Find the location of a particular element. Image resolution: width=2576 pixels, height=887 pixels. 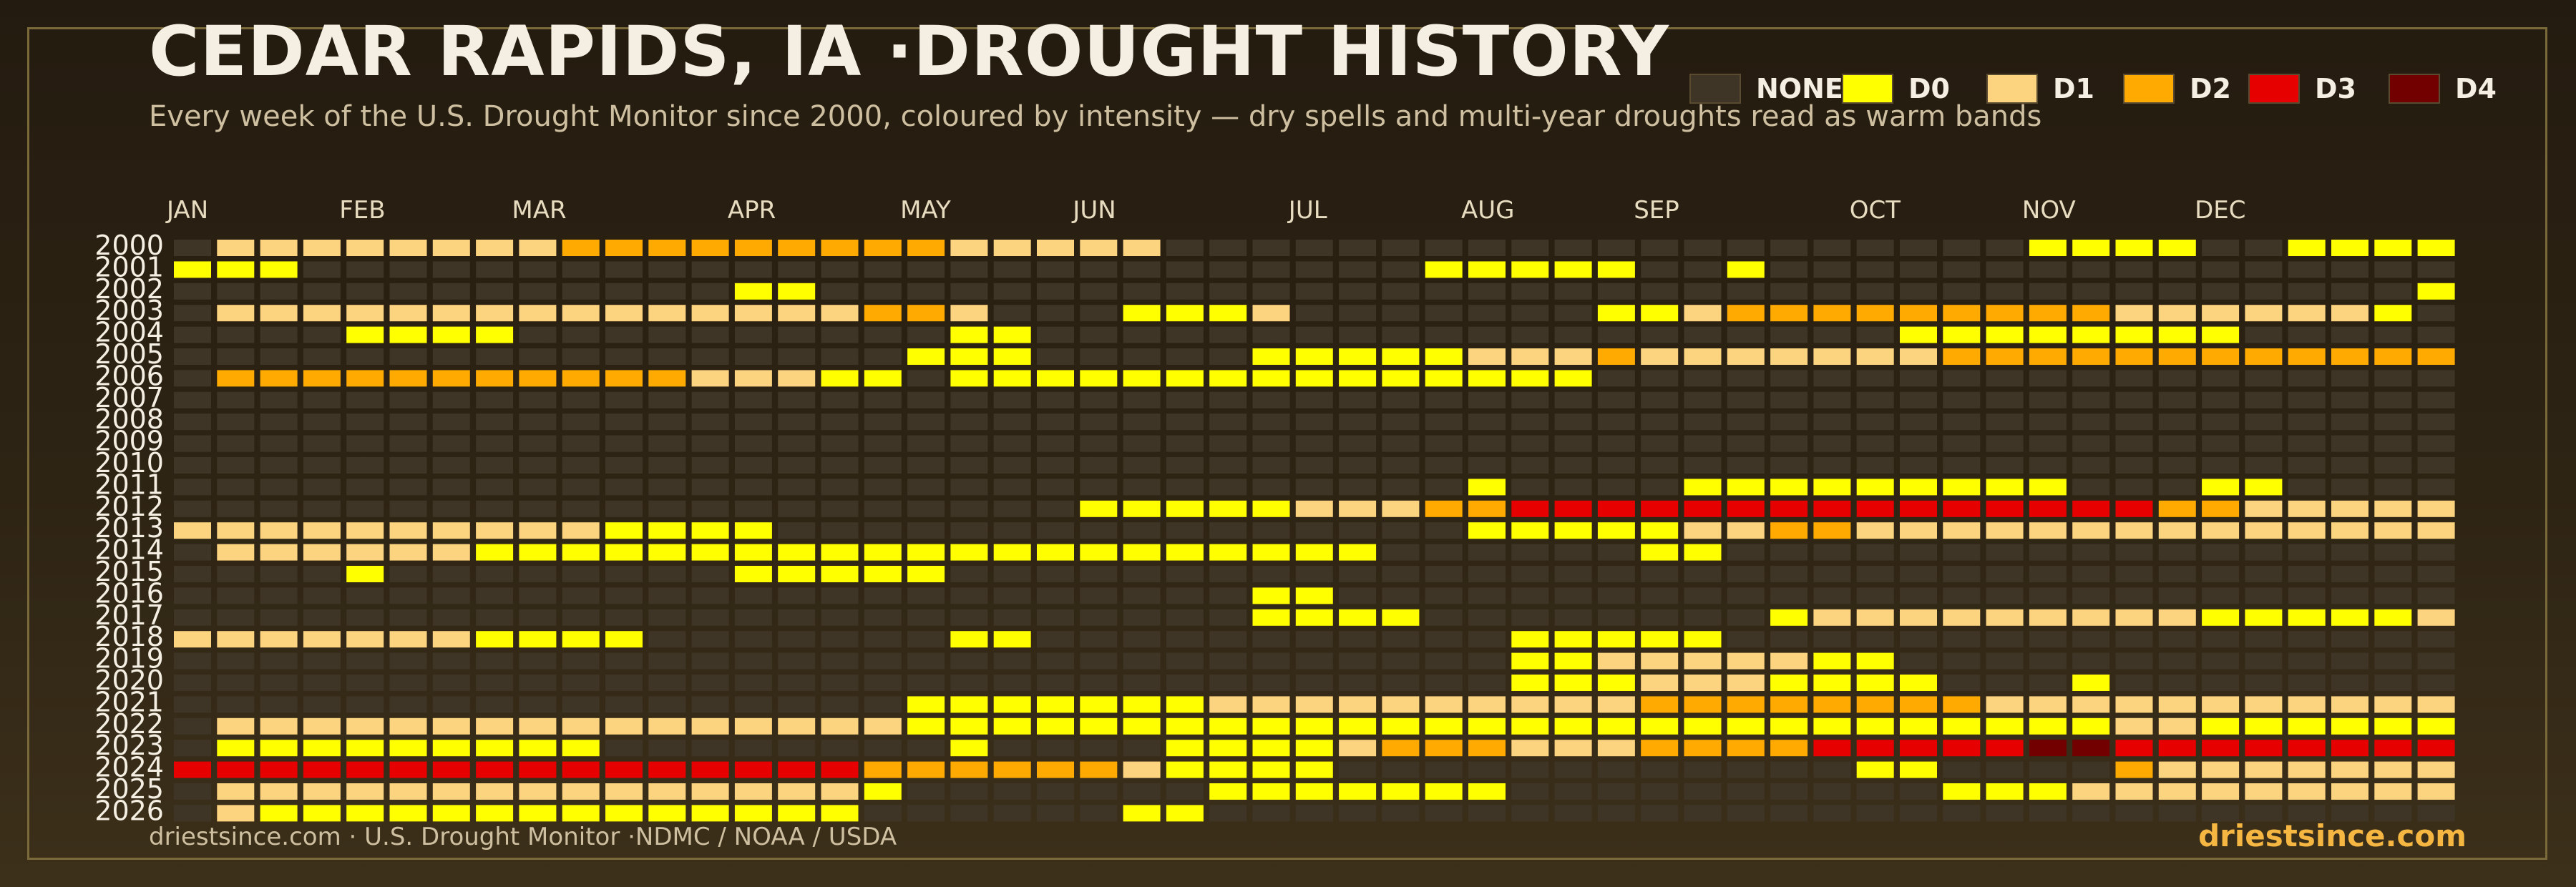

year-label: 2017 is located at coordinates (129, 615).